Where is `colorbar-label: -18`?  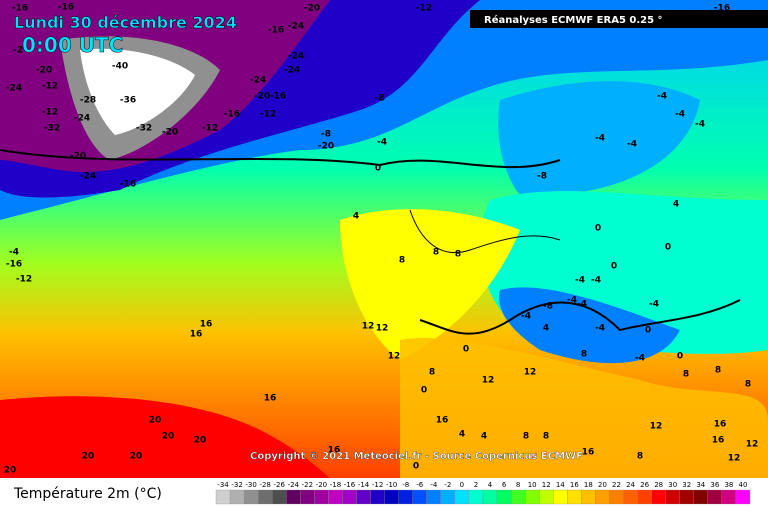
colorbar-label: -18 is located at coordinates (335, 485).